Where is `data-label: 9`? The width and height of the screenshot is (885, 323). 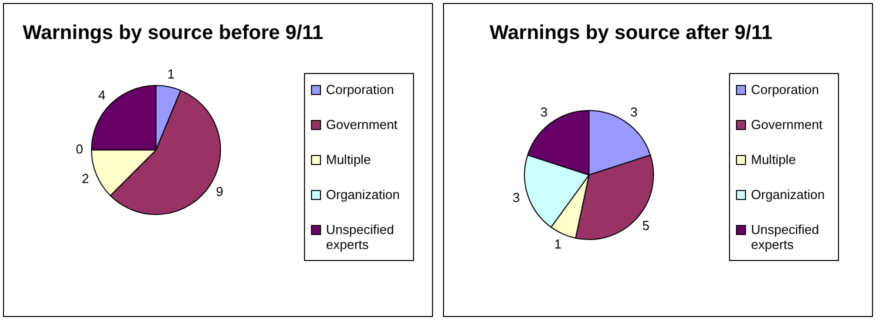
data-label: 9 is located at coordinates (220, 192).